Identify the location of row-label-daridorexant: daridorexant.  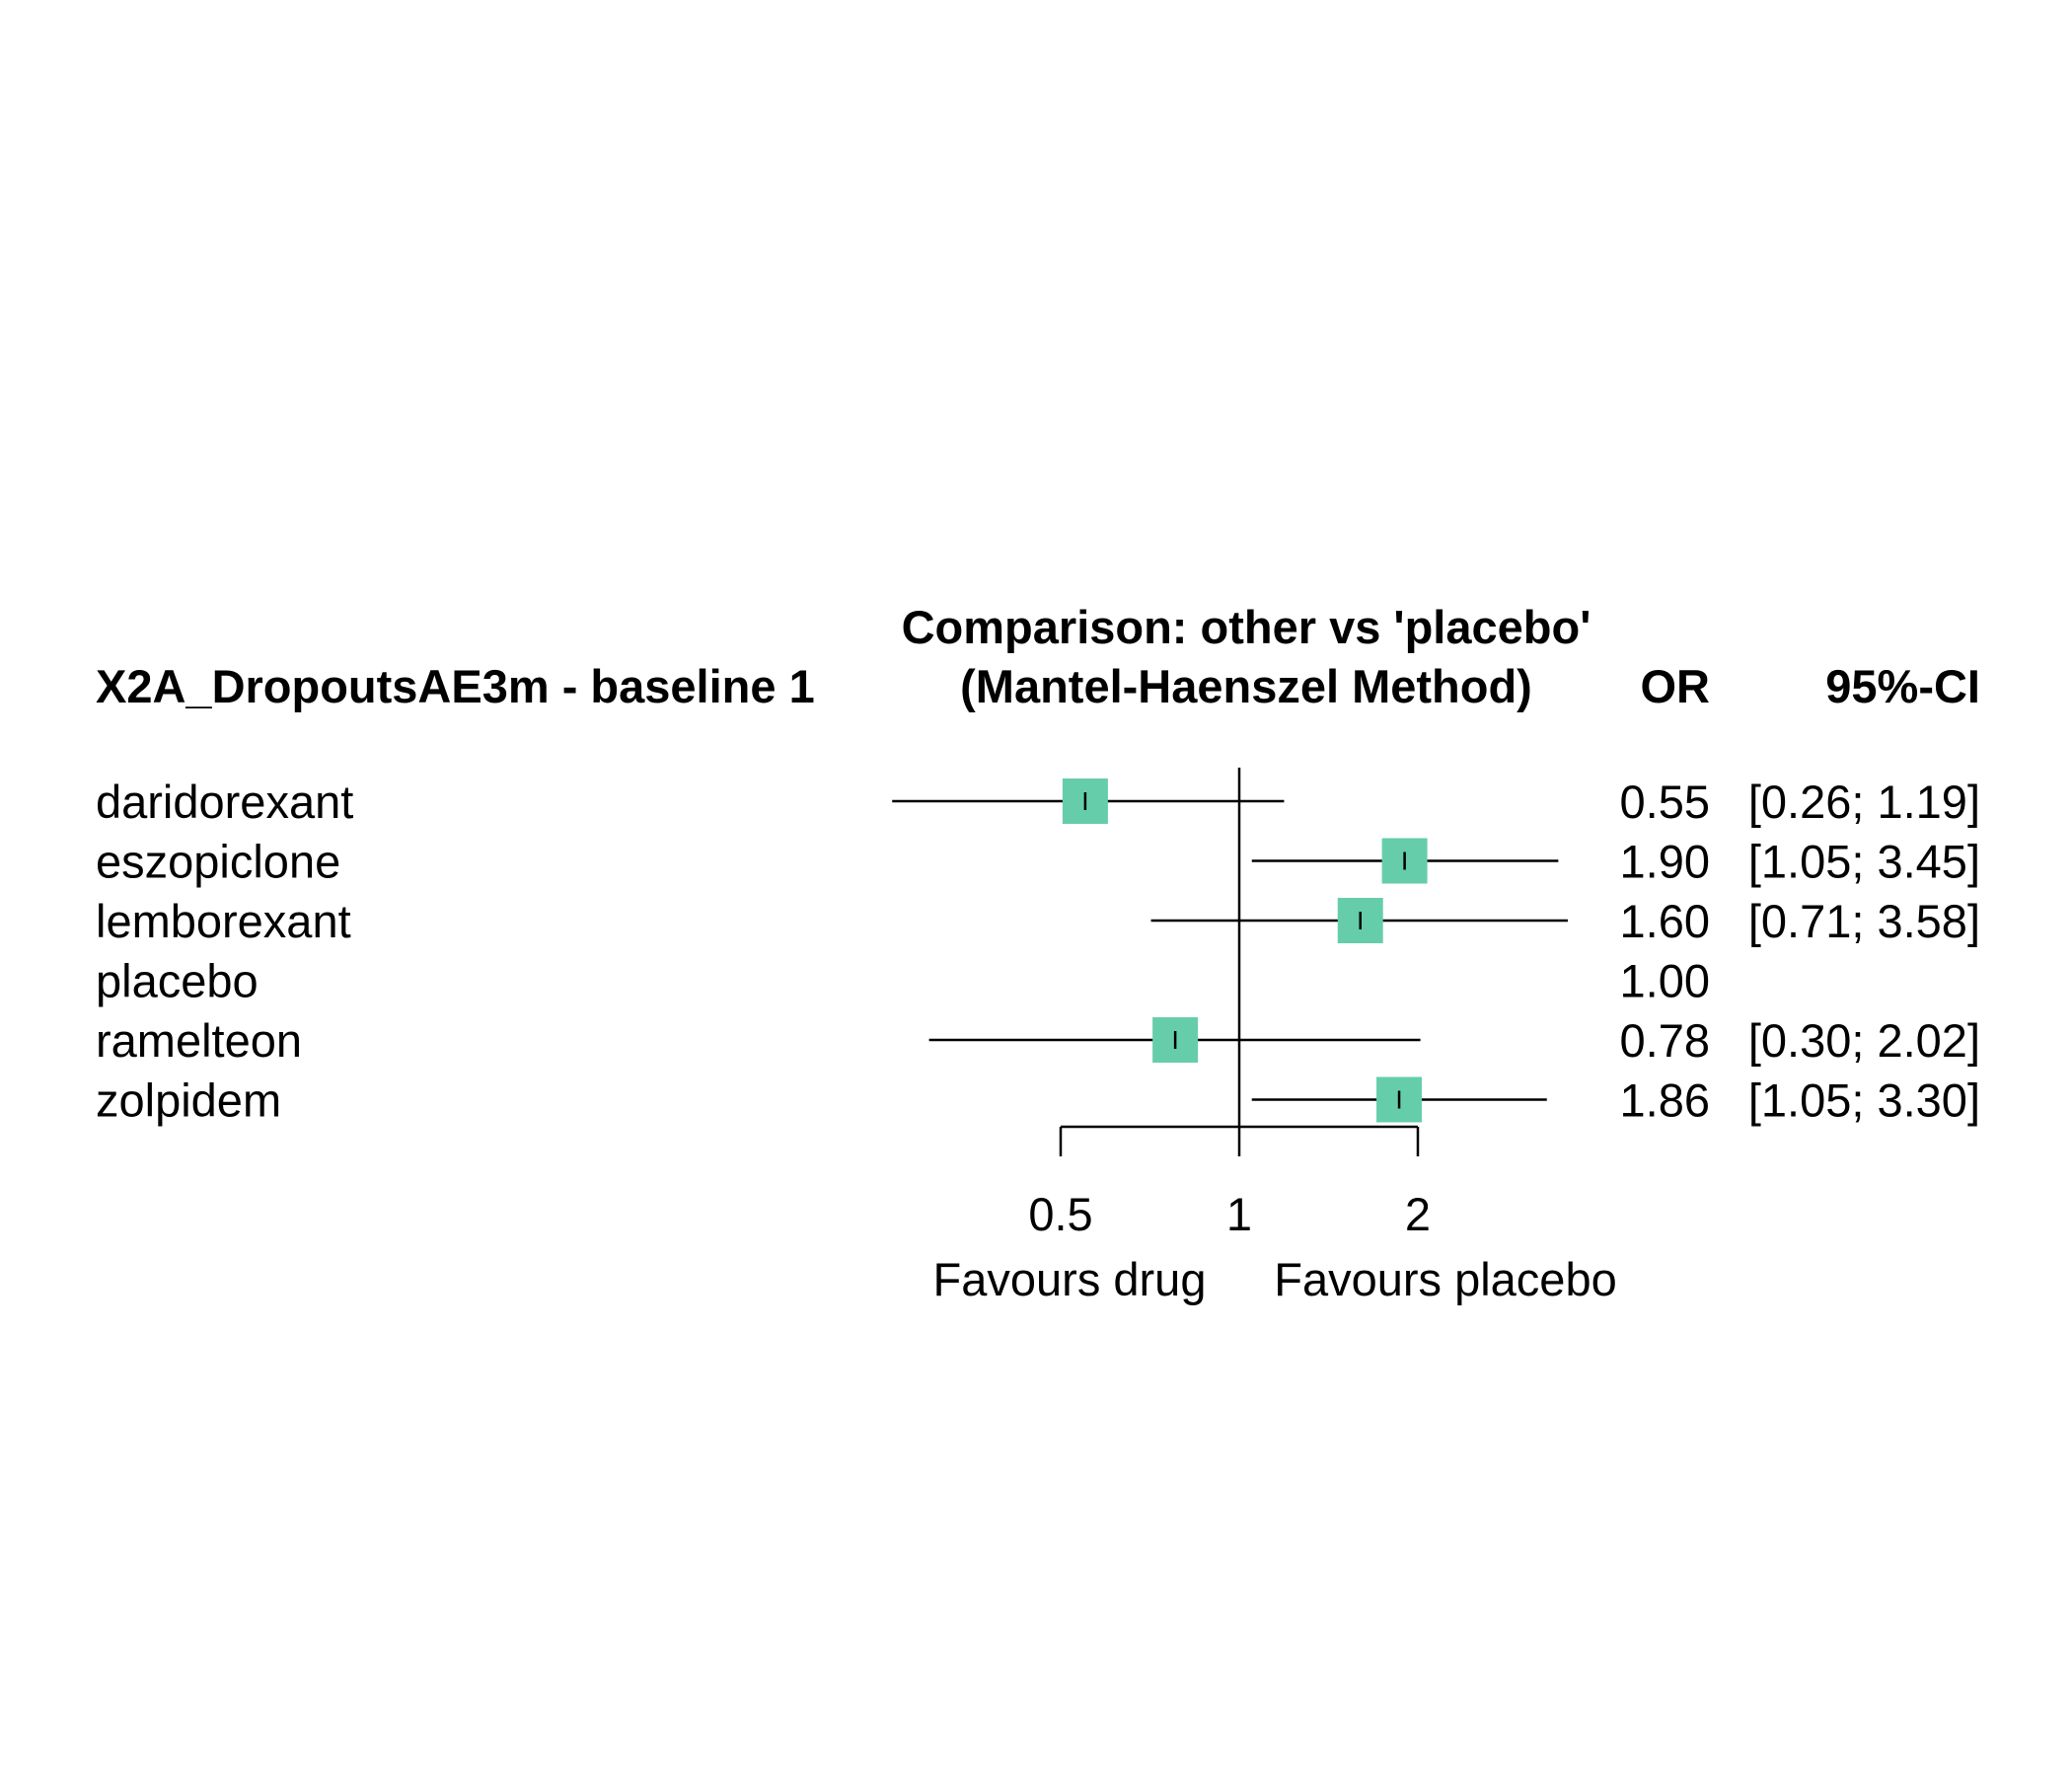
(225, 802).